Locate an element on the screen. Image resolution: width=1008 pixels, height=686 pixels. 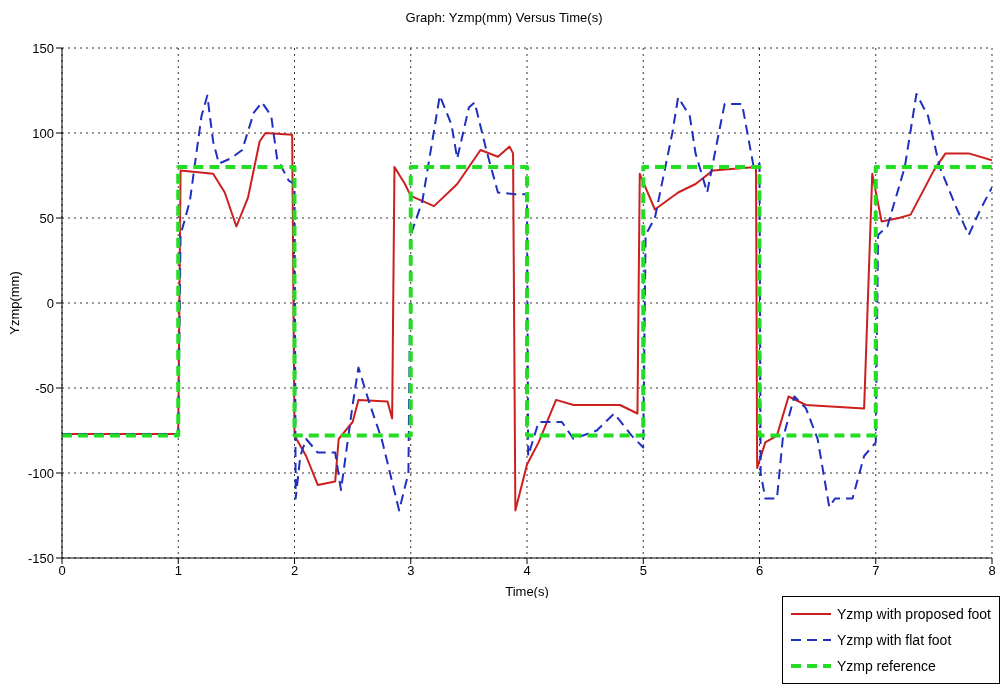
x-tick-label: 6 is located at coordinates (759, 571).